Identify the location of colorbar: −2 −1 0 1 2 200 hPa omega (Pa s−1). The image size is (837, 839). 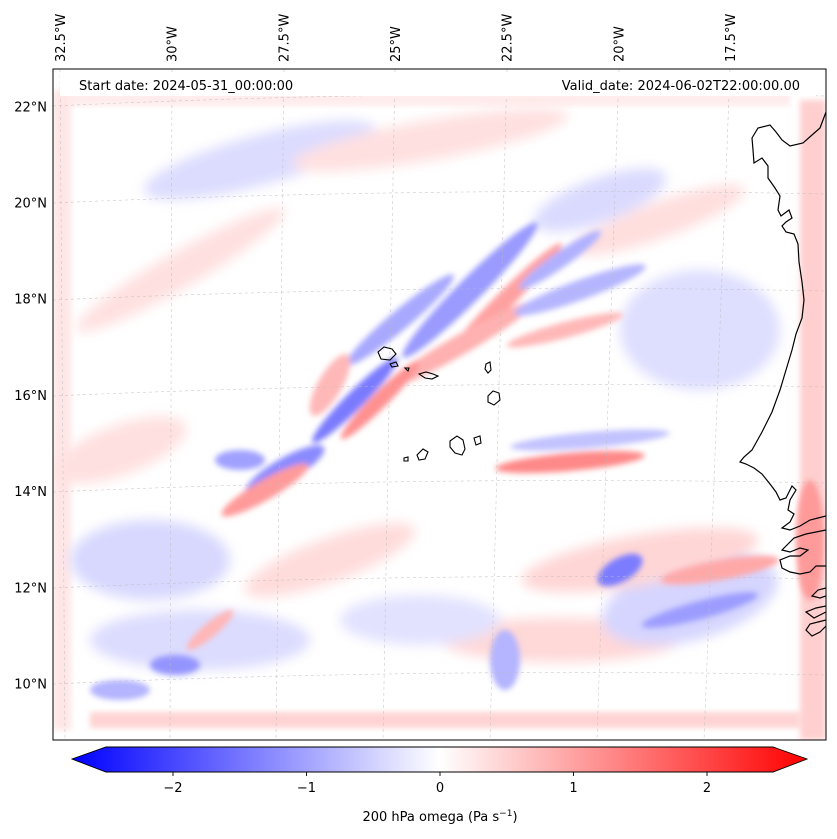
(439, 785).